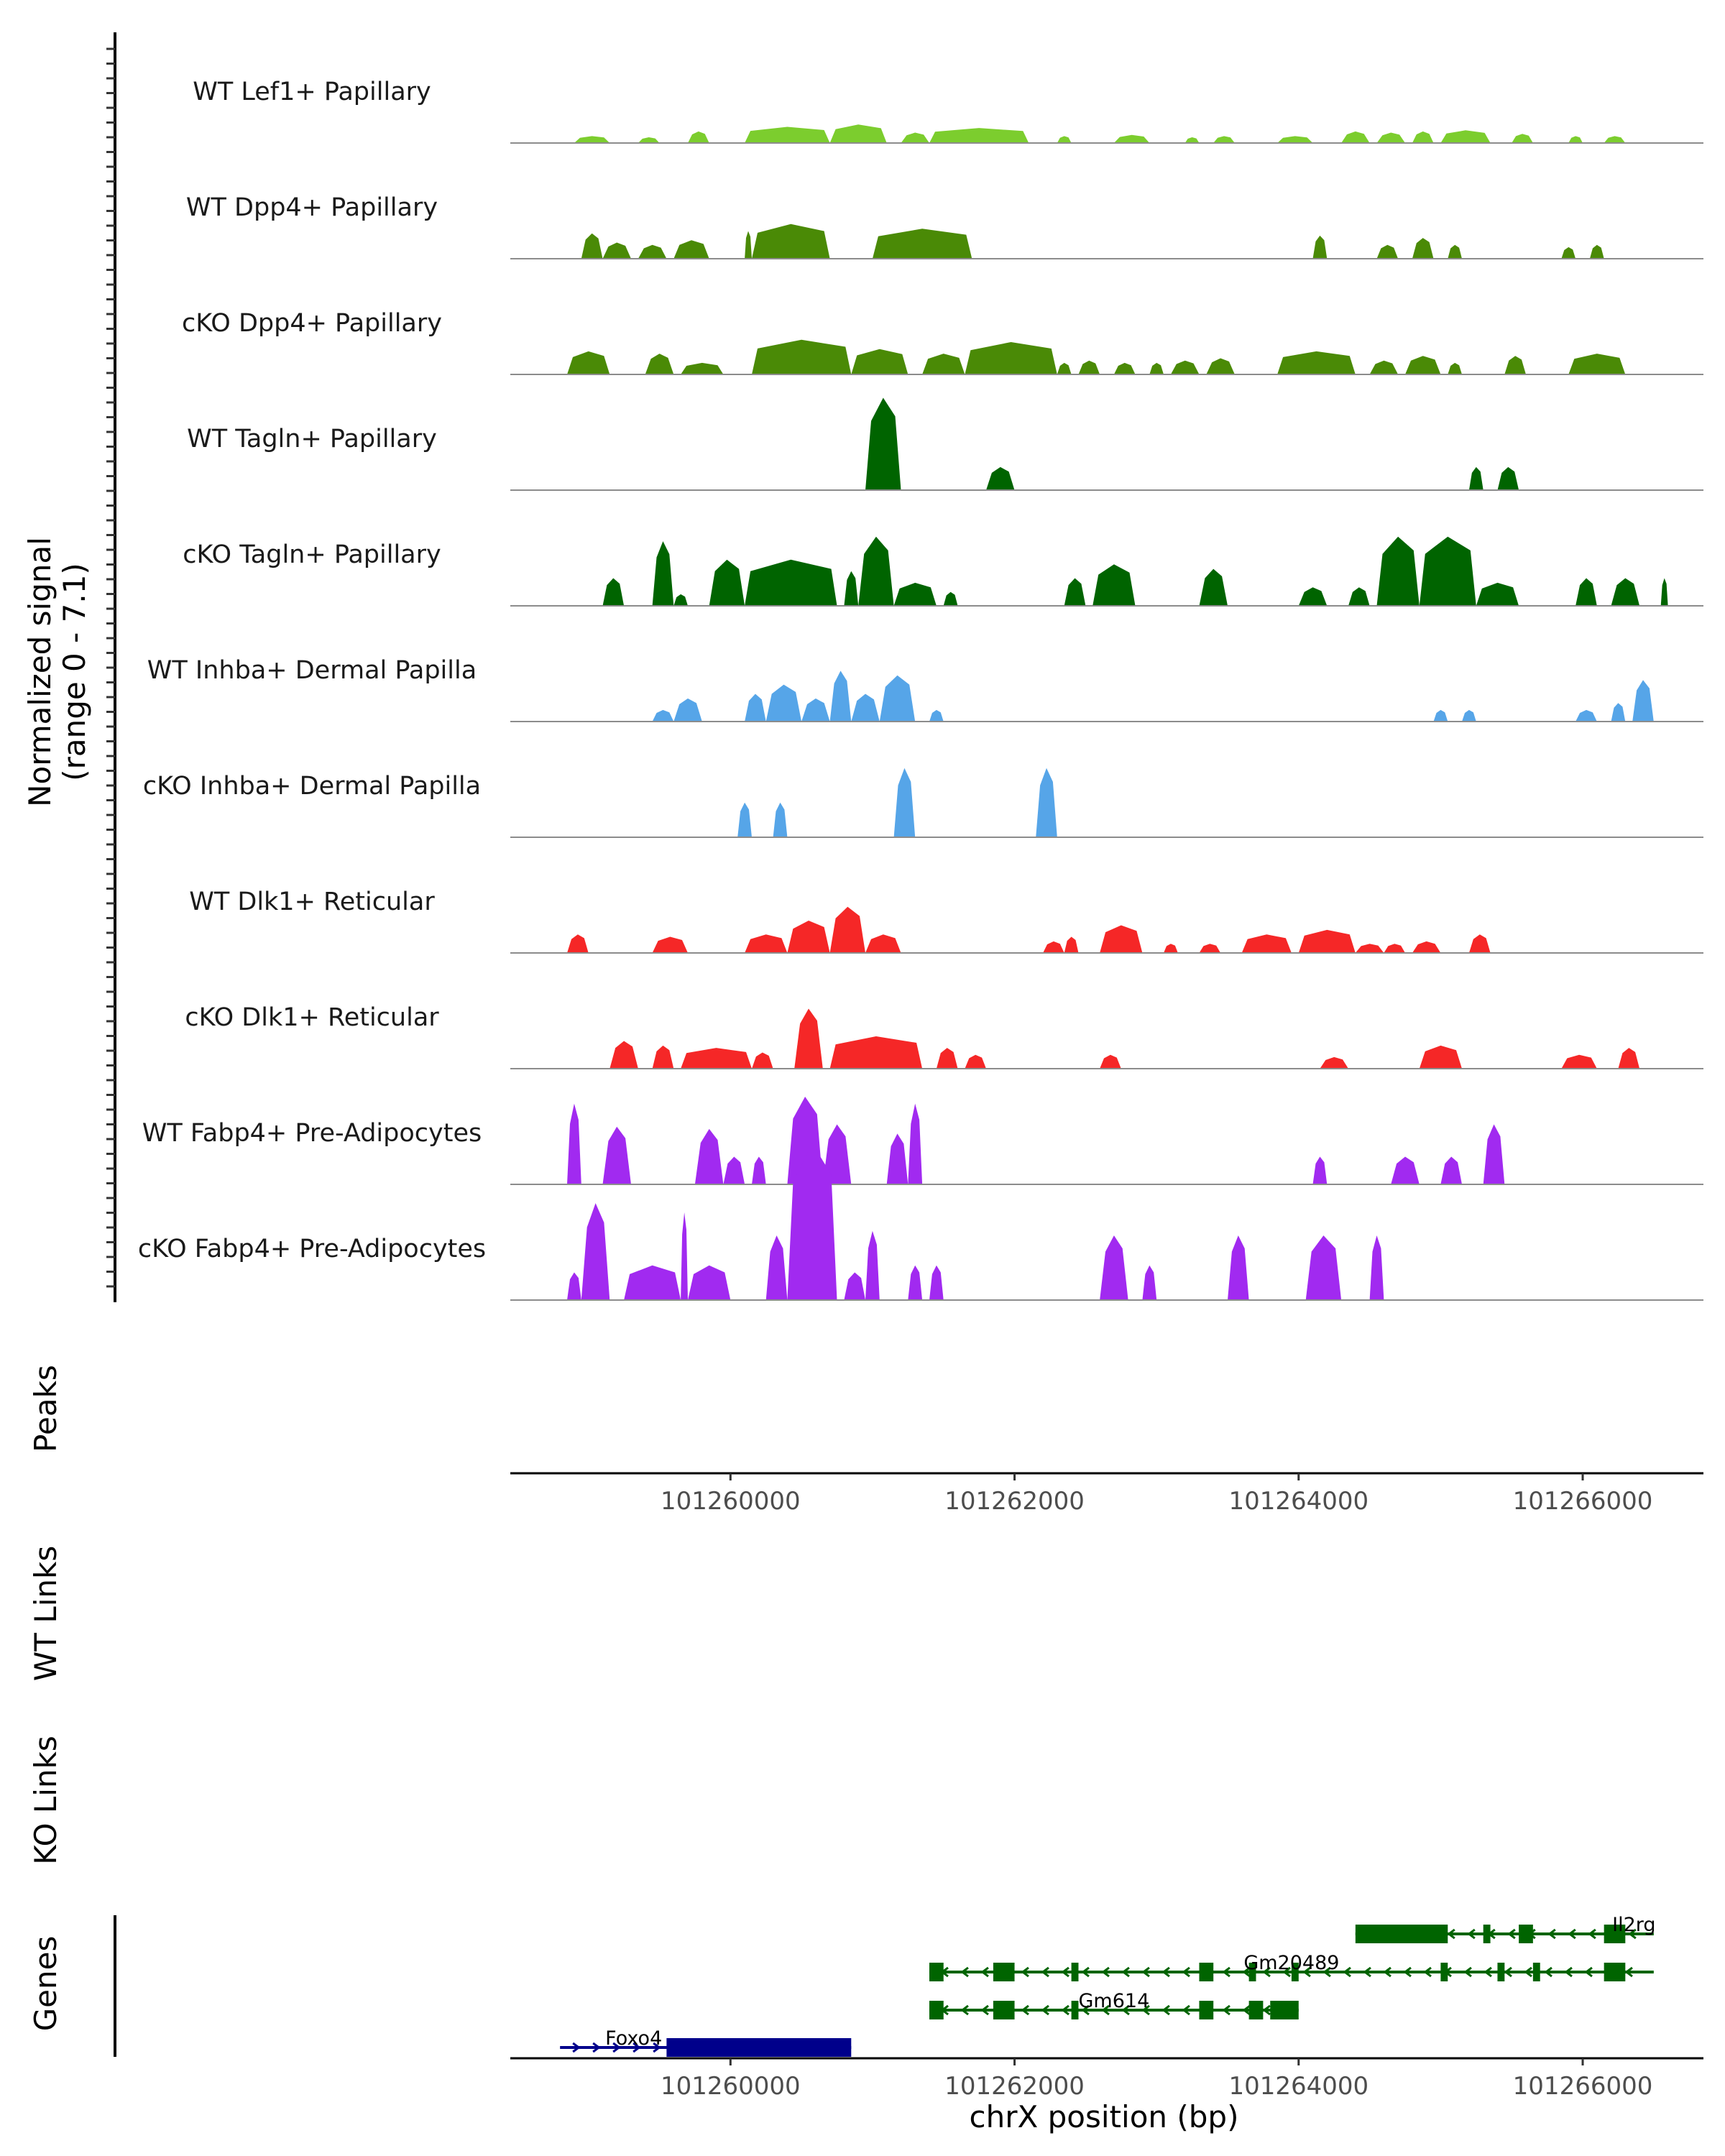 Image resolution: width=1725 pixels, height=2156 pixels. I want to click on track-label: WT Dpp4+ Papillary, so click(312, 208).